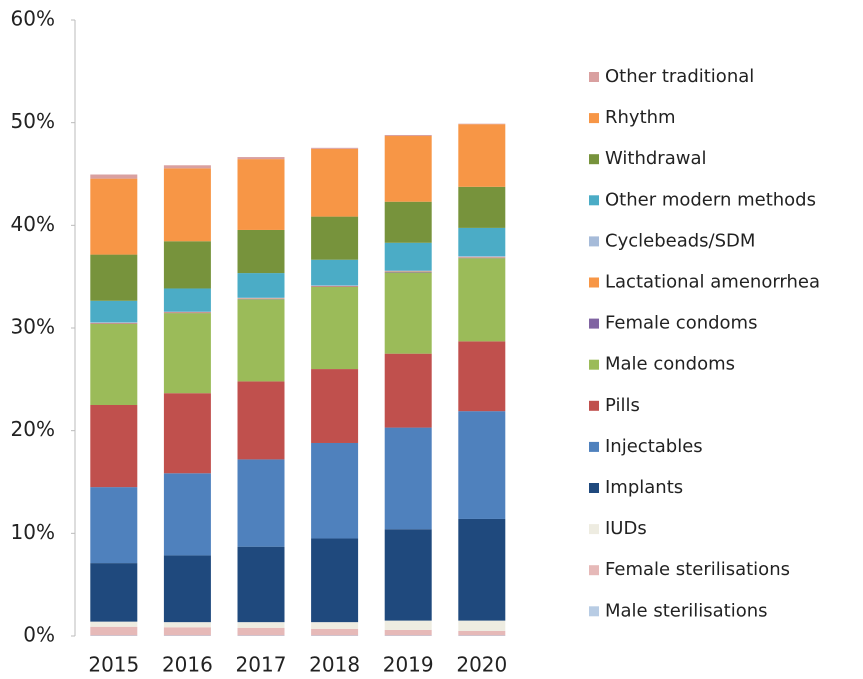  Describe the element at coordinates (680, 240) in the screenshot. I see `legend-label: Cyclebeads/SDM` at that location.